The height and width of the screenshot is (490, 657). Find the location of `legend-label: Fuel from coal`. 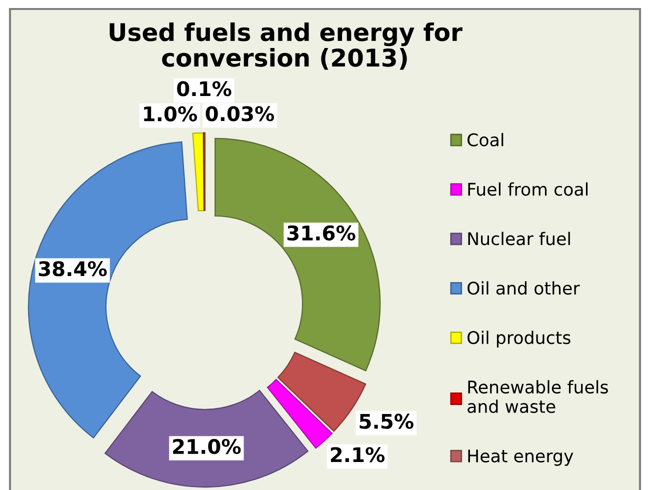

legend-label: Fuel from coal is located at coordinates (528, 189).